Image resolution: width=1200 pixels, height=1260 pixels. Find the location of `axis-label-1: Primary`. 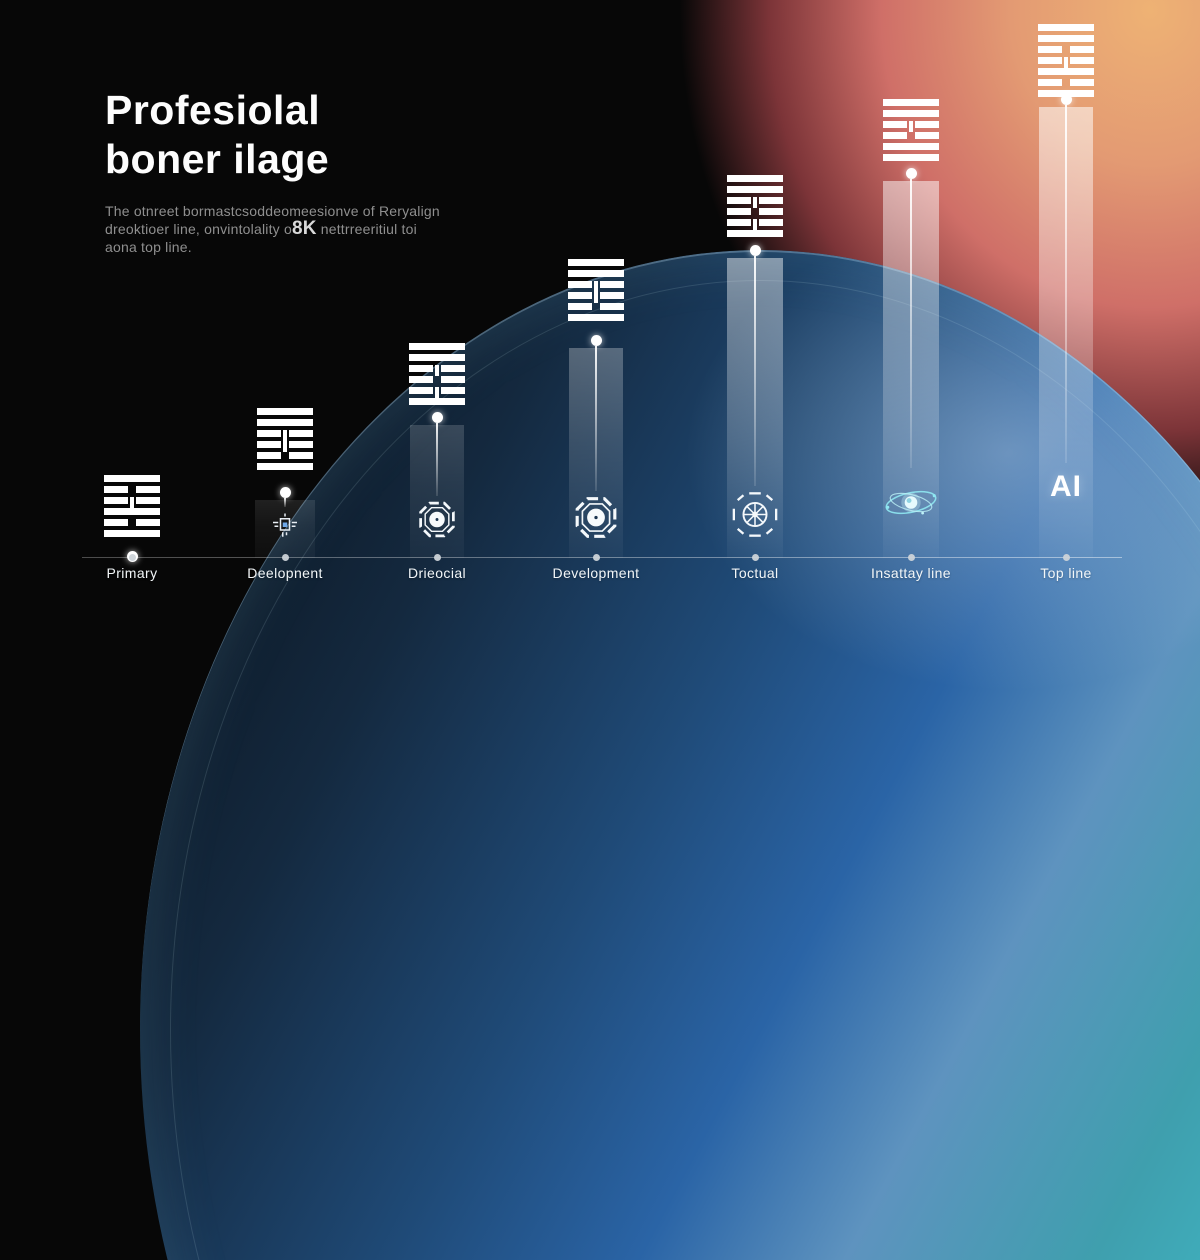

axis-label-1: Primary is located at coordinates (132, 573).